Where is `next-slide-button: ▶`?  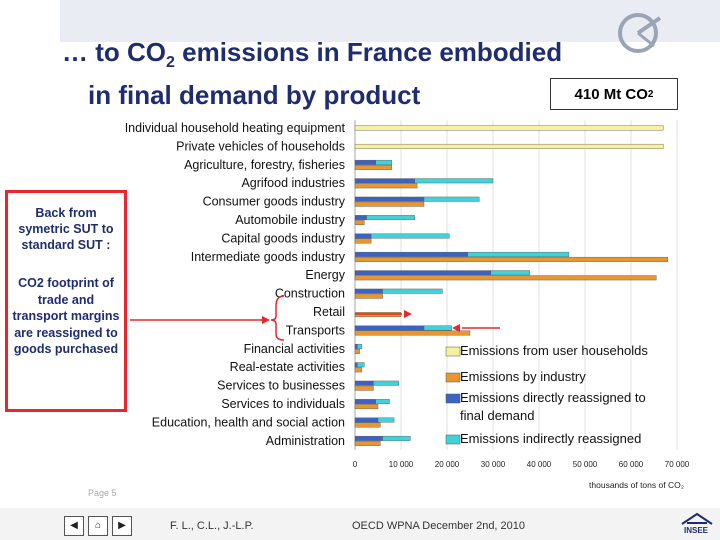 next-slide-button: ▶ is located at coordinates (122, 526).